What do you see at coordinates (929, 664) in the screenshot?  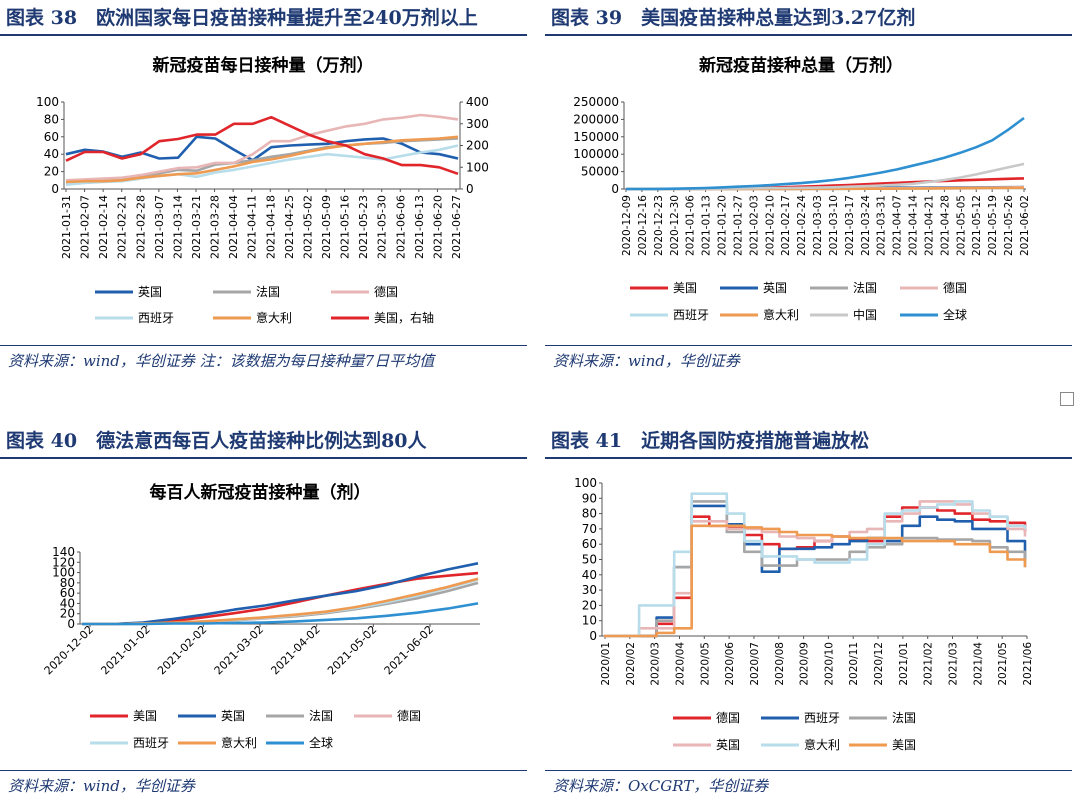 I see `x-tick-label: 2021/02` at bounding box center [929, 664].